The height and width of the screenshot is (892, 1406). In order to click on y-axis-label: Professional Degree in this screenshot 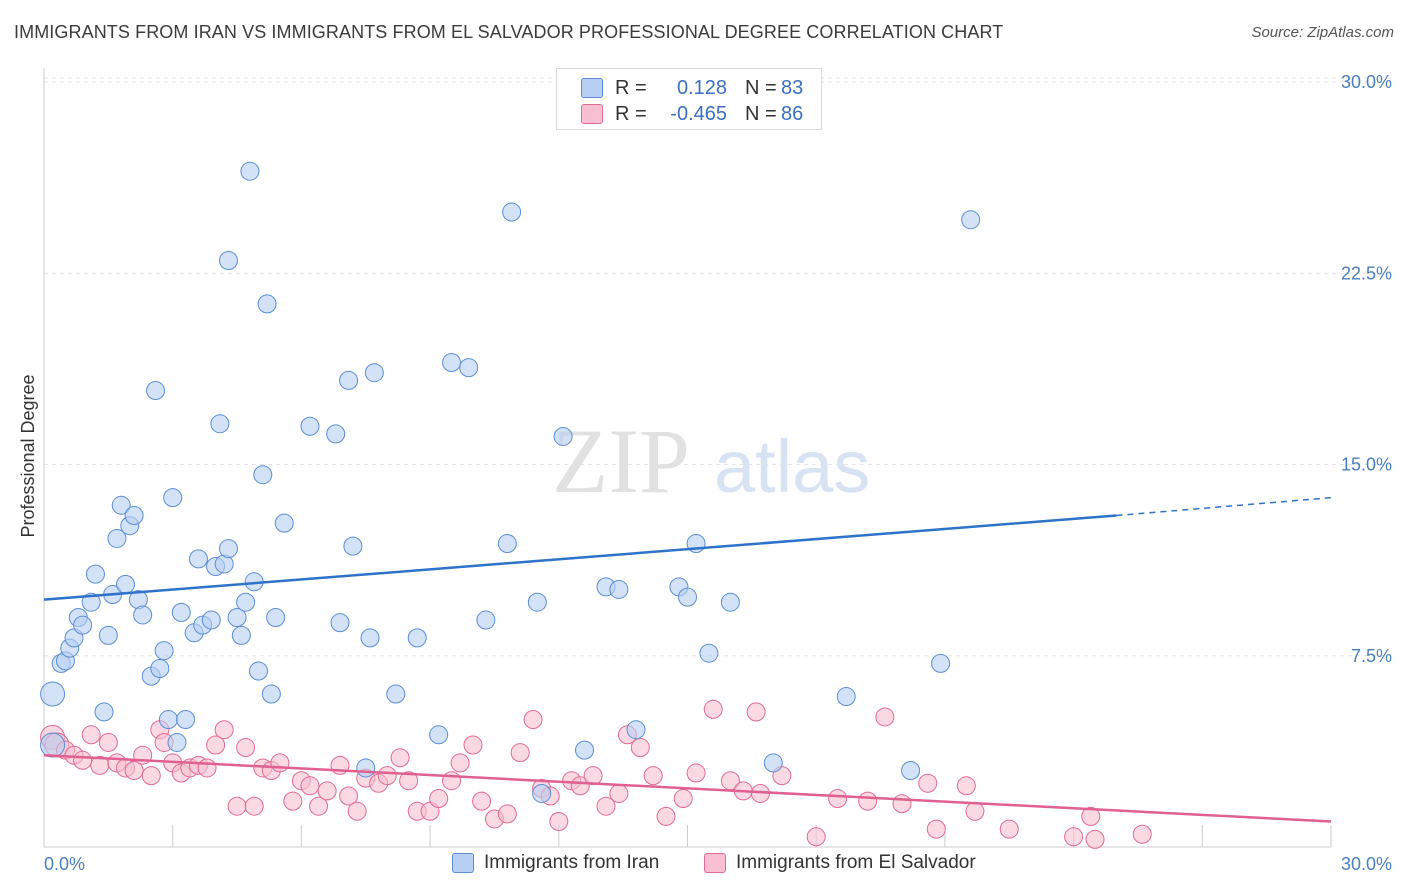, I will do `click(28, 455)`.